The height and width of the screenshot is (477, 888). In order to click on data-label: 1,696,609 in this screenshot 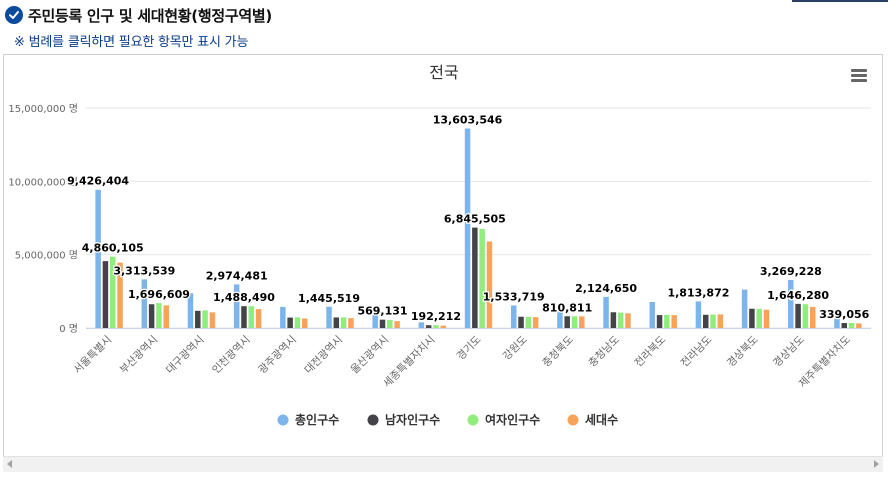, I will do `click(159, 294)`.